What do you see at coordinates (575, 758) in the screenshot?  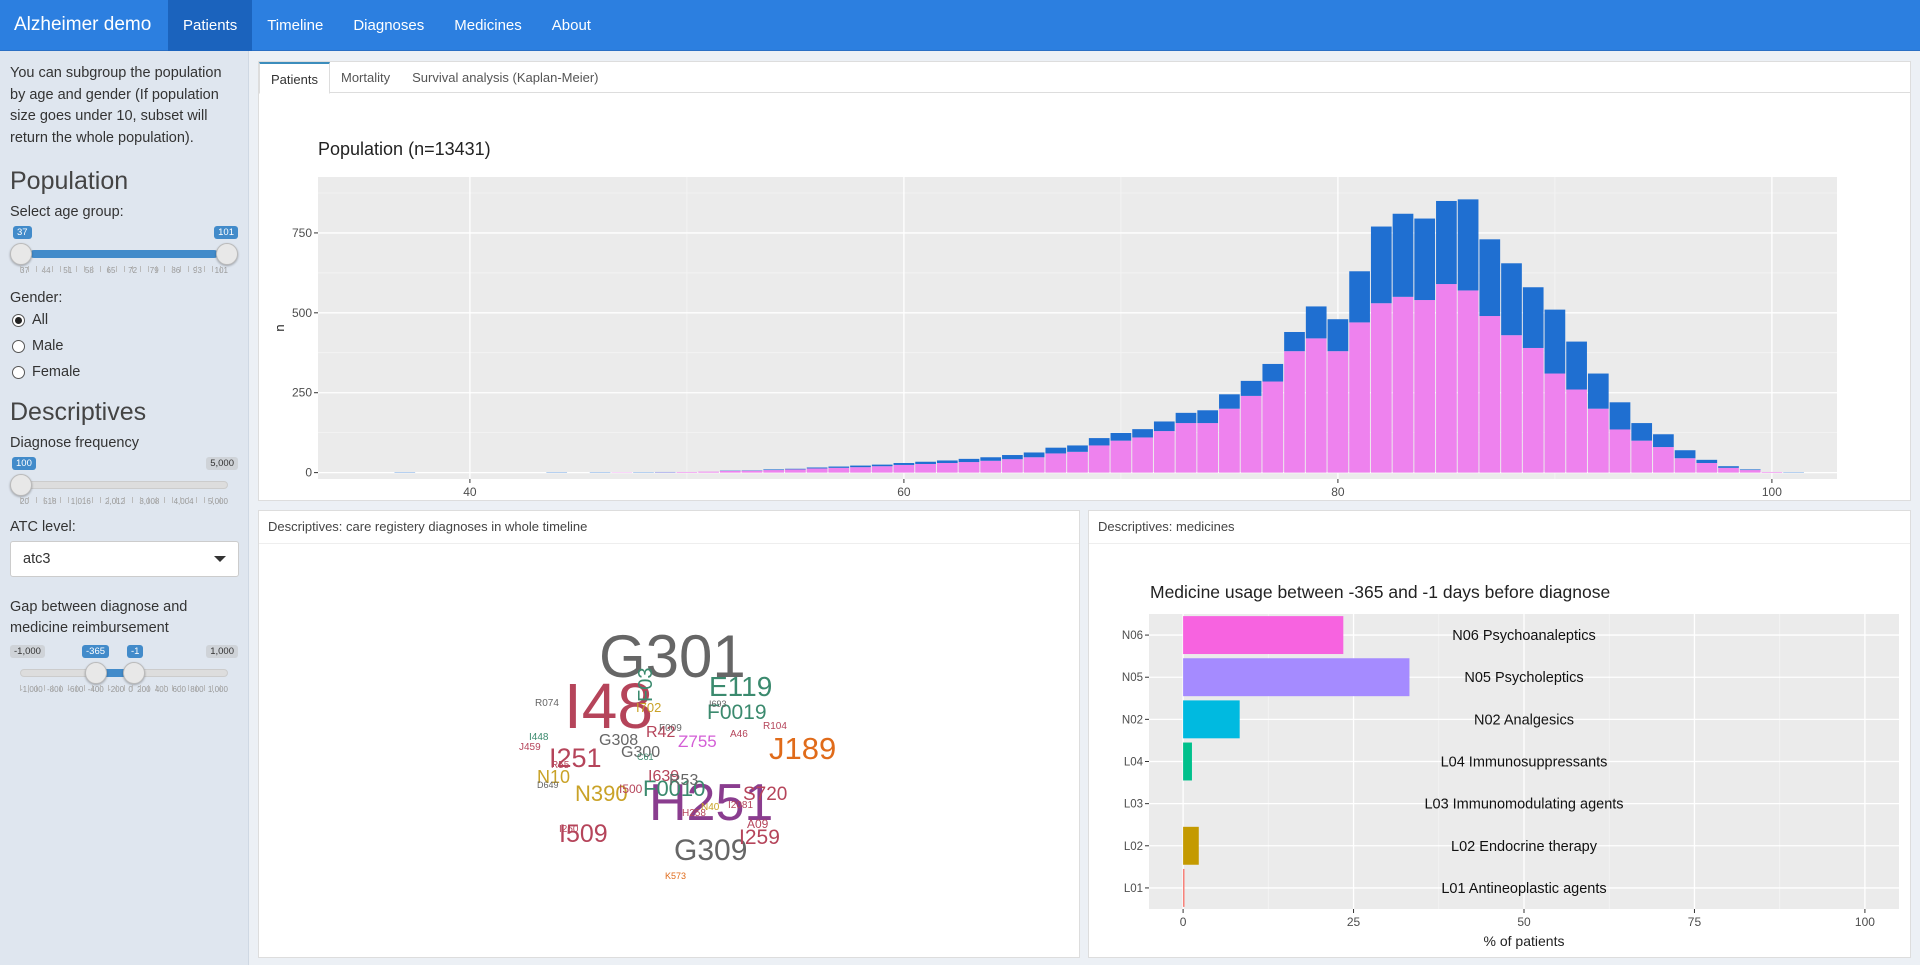 I see `wordcloud-word: I251` at bounding box center [575, 758].